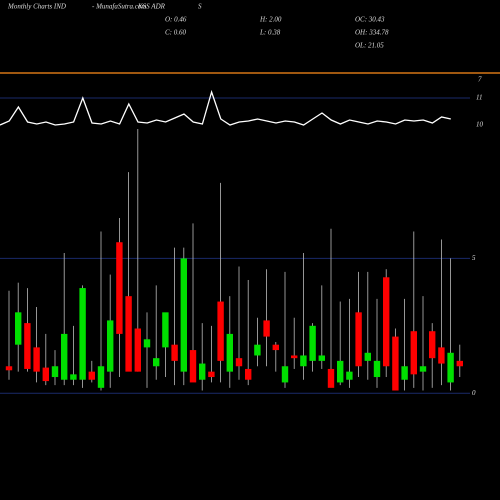 Image resolution: width=500 pixels, height=500 pixels. I want to click on symbol: KSS ADR, so click(151, 7).